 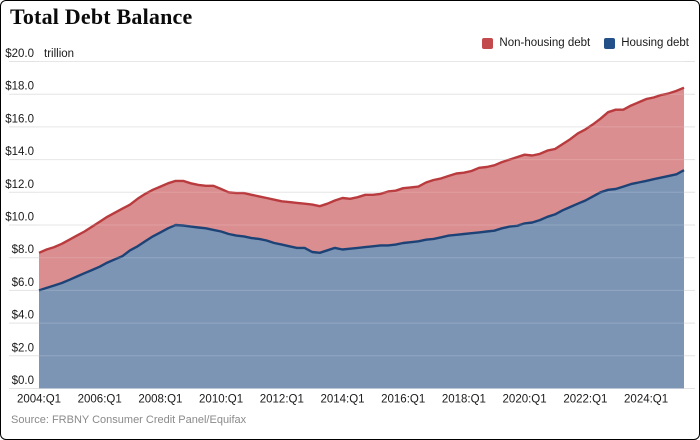 I want to click on legend-item-housing: Housing debt, so click(x=646, y=43).